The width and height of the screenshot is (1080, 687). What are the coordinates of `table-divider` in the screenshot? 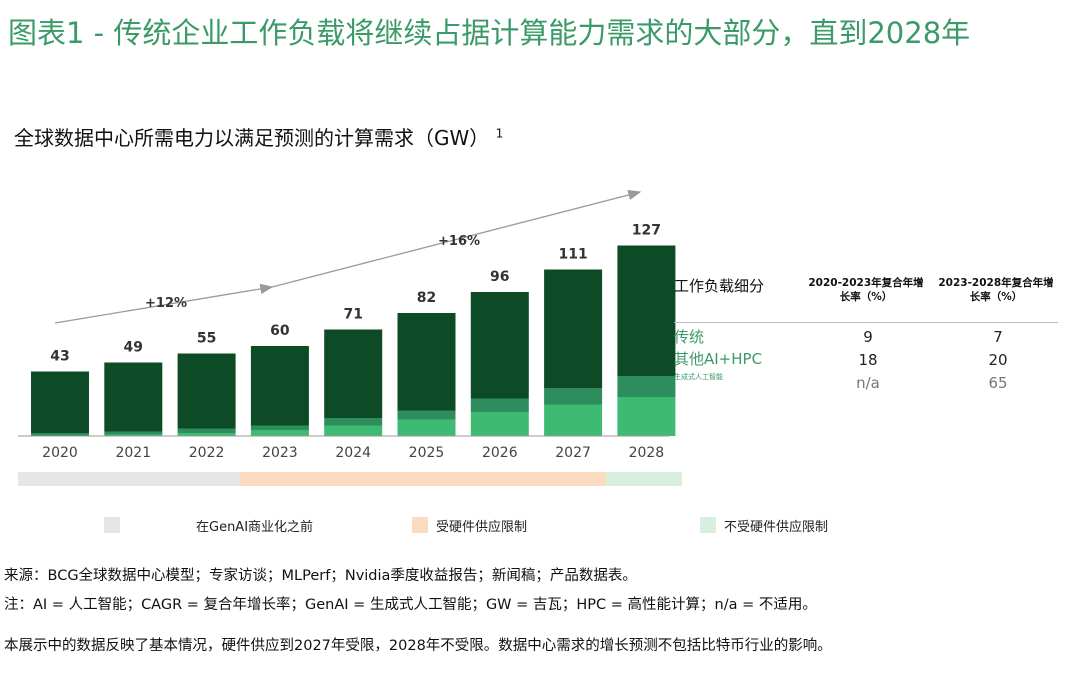 It's located at (866, 322).